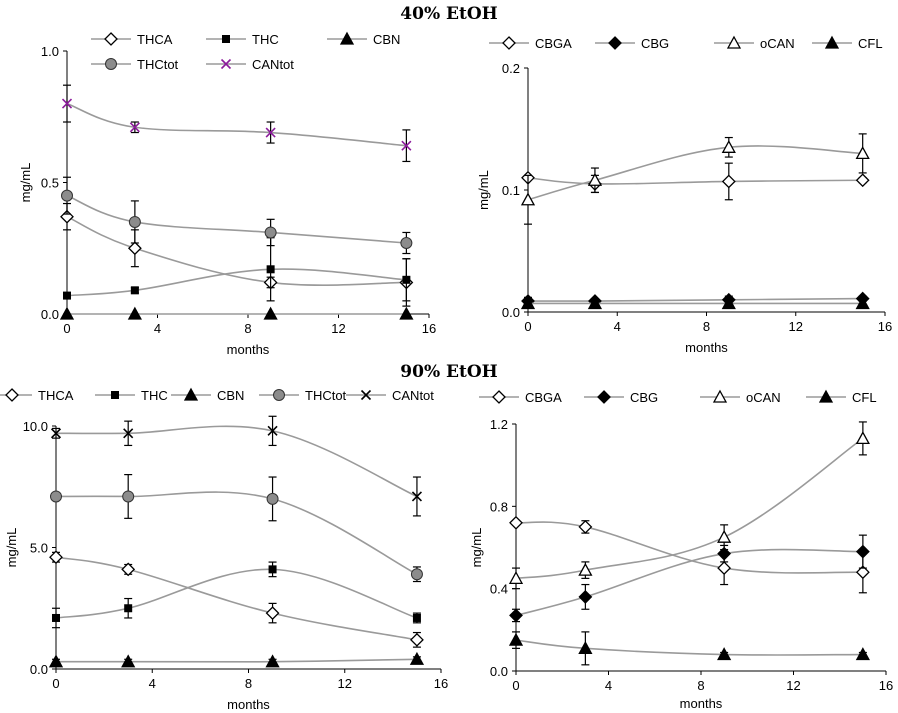 This screenshot has height=713, width=898. What do you see at coordinates (236, 123) in the screenshot?
I see `series-cantot` at bounding box center [236, 123].